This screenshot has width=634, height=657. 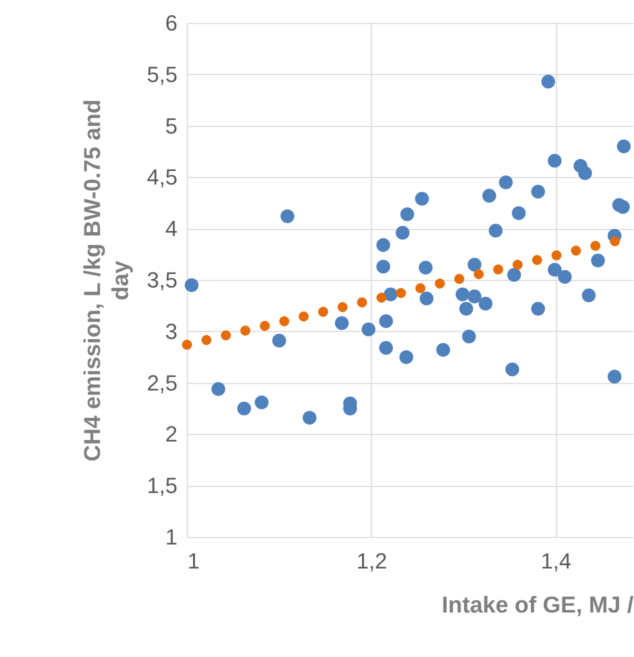 What do you see at coordinates (372, 561) in the screenshot?
I see `x-tick-label: 1,2` at bounding box center [372, 561].